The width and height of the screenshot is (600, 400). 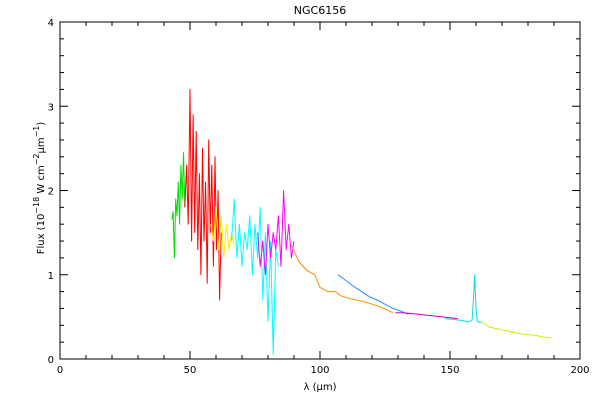 I want to click on y-tick-label: 1, so click(x=51, y=276).